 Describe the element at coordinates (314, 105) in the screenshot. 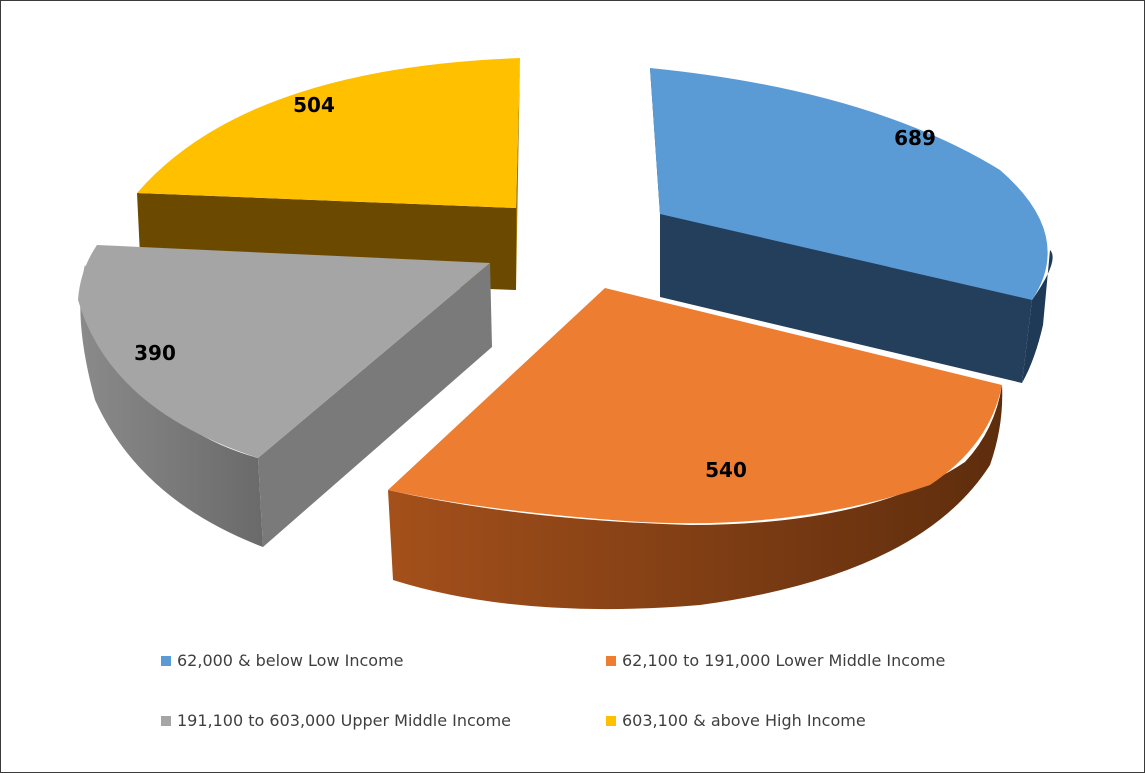

I see `data-label-high-income: 504` at that location.